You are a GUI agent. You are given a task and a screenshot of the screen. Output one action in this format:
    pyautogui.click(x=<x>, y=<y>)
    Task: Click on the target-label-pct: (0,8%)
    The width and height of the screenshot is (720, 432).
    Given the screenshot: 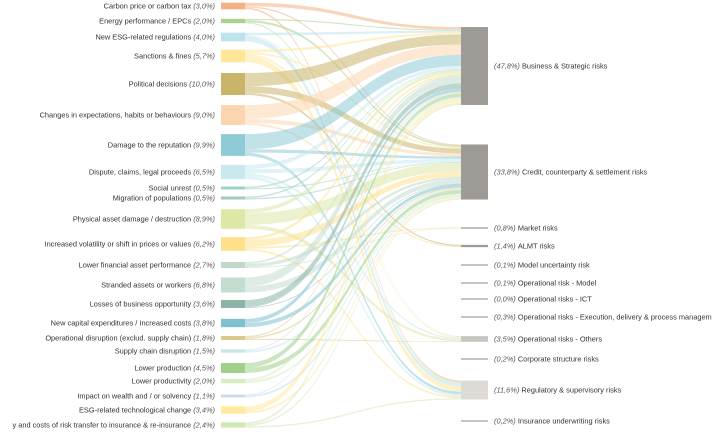 What is the action you would take?
    pyautogui.click(x=506, y=228)
    